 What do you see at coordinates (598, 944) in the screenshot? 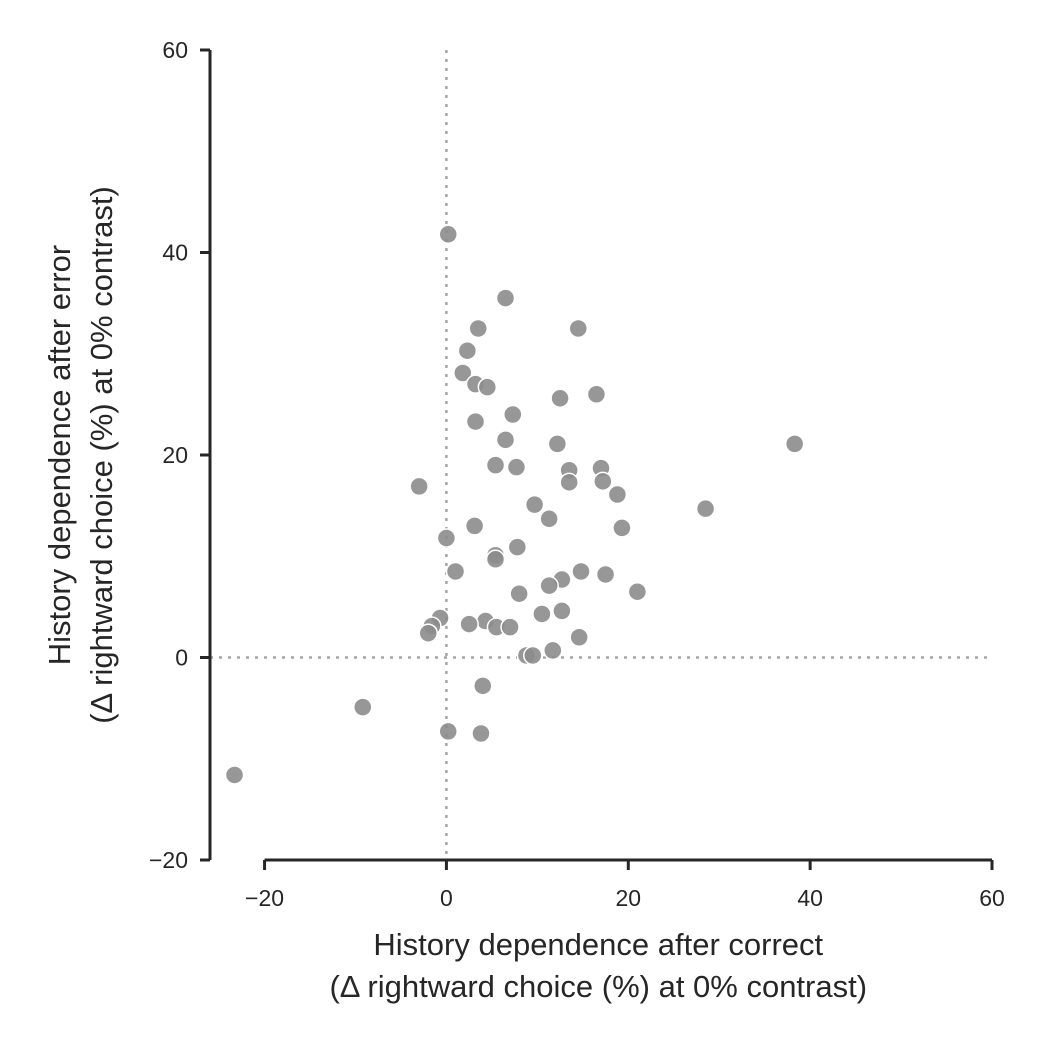
I see `x-axis-title-line: History dependence after correct` at bounding box center [598, 944].